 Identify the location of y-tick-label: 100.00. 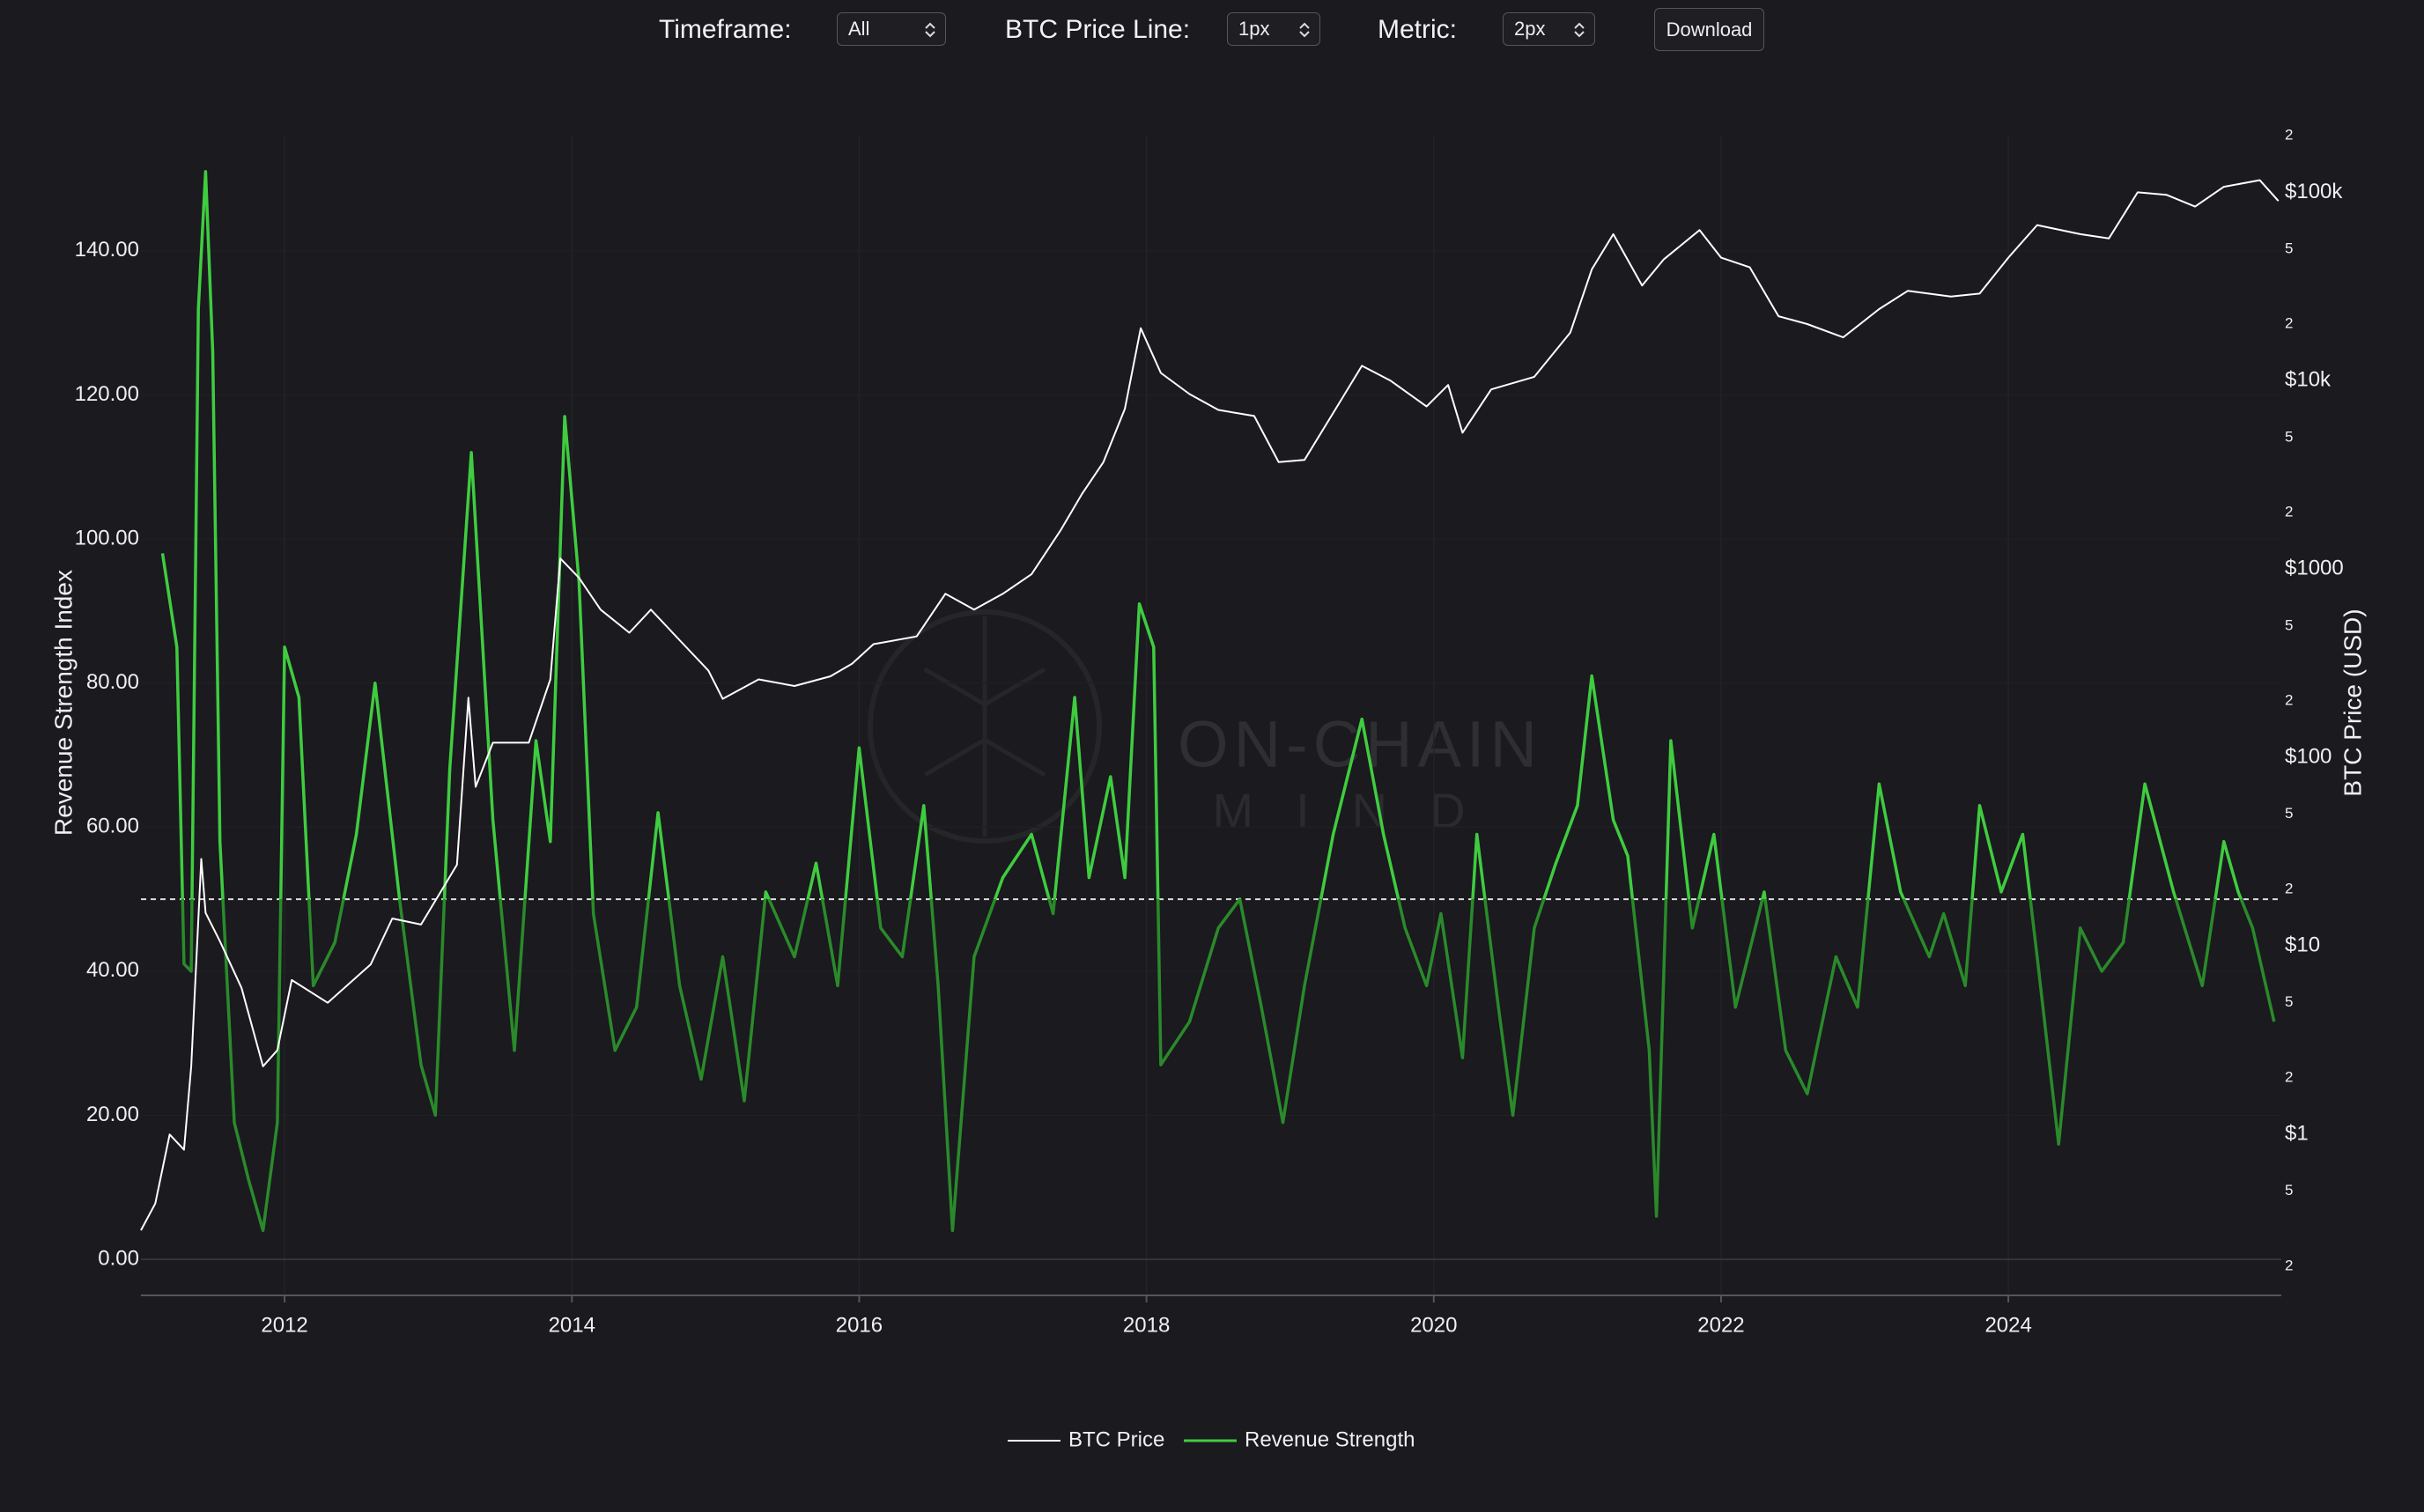
(107, 538).